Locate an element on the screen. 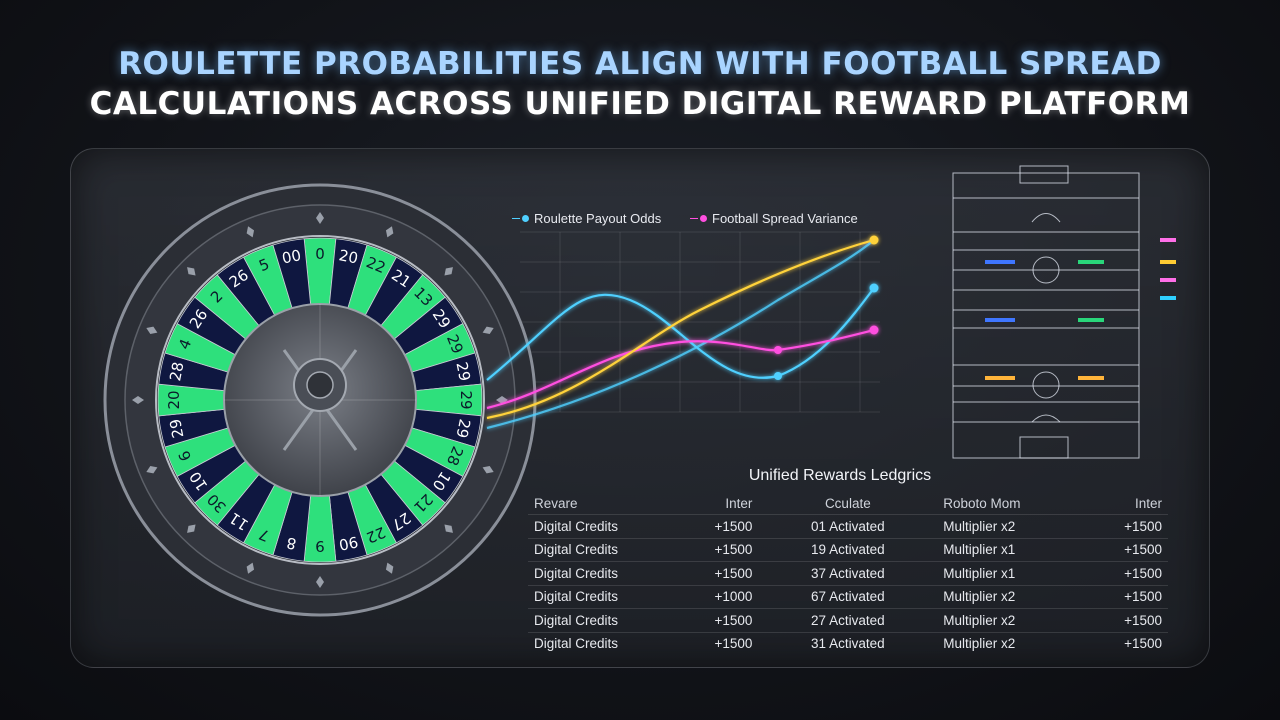 Image resolution: width=1280 pixels, height=720 pixels. wheel-spindle-core is located at coordinates (320, 385).